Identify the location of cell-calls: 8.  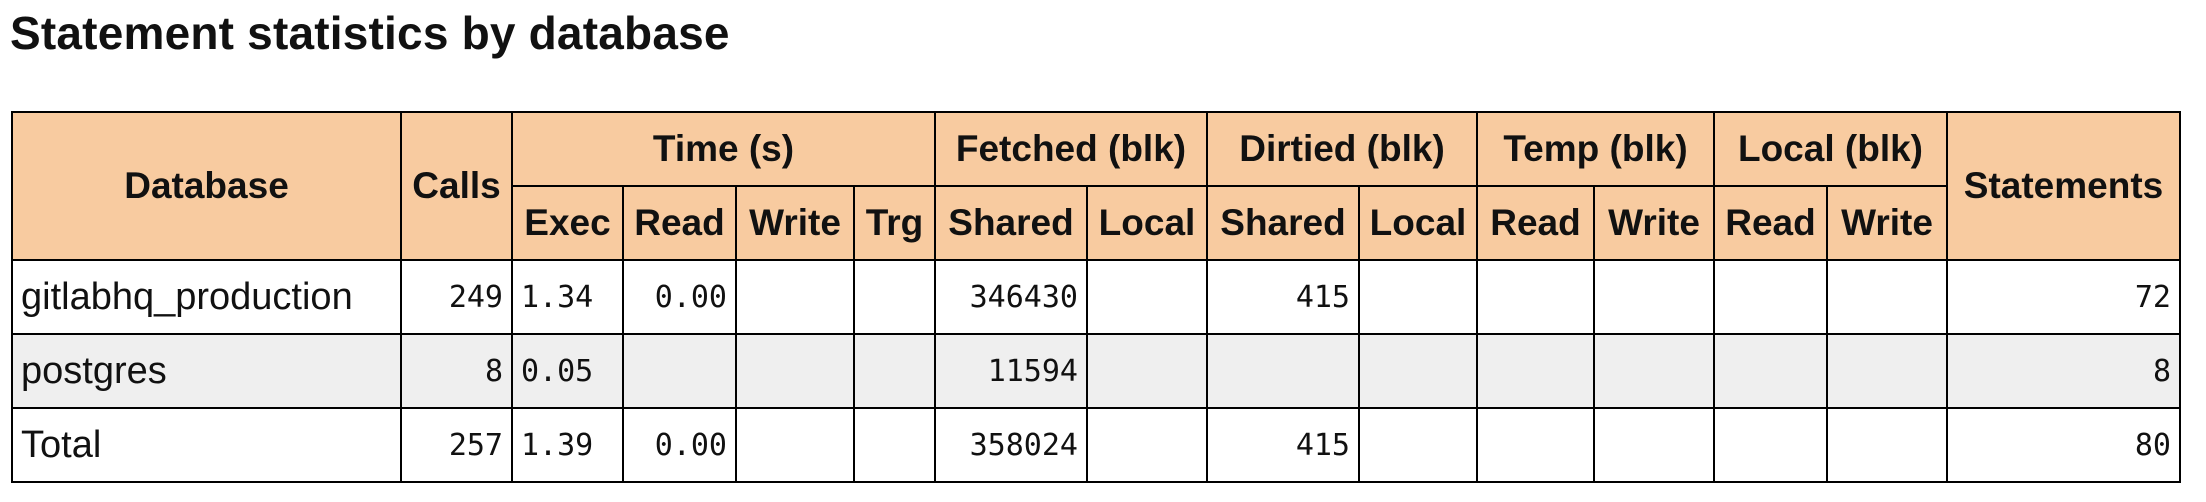
(456, 371).